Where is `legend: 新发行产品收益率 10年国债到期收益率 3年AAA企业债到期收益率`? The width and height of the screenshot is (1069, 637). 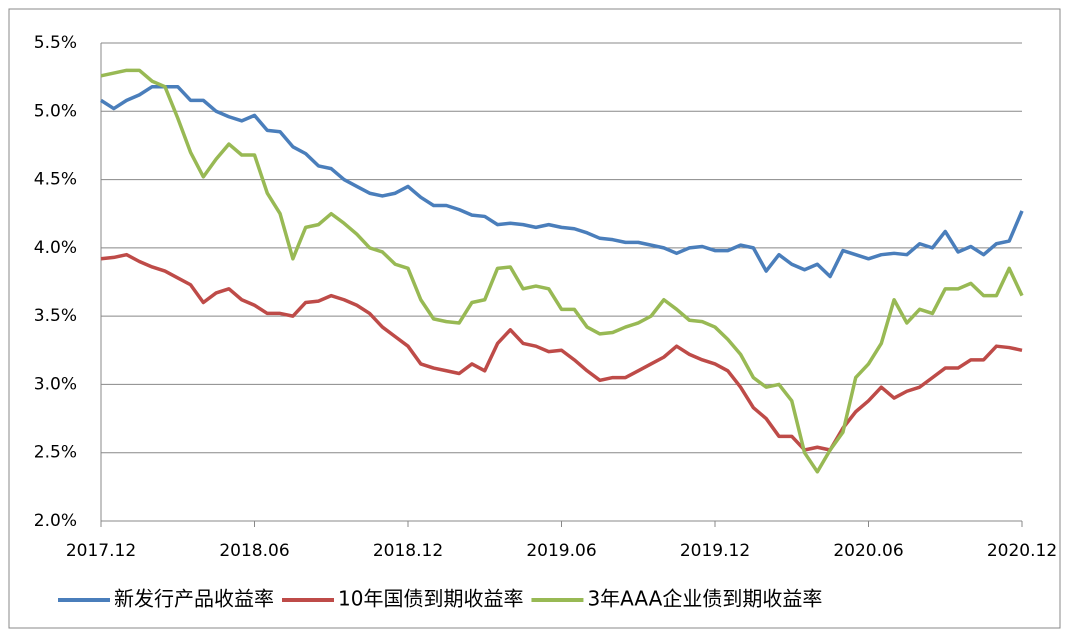 legend: 新发行产品收益率 10年国债到期收益率 3年AAA企业债到期收益率 is located at coordinates (440, 599).